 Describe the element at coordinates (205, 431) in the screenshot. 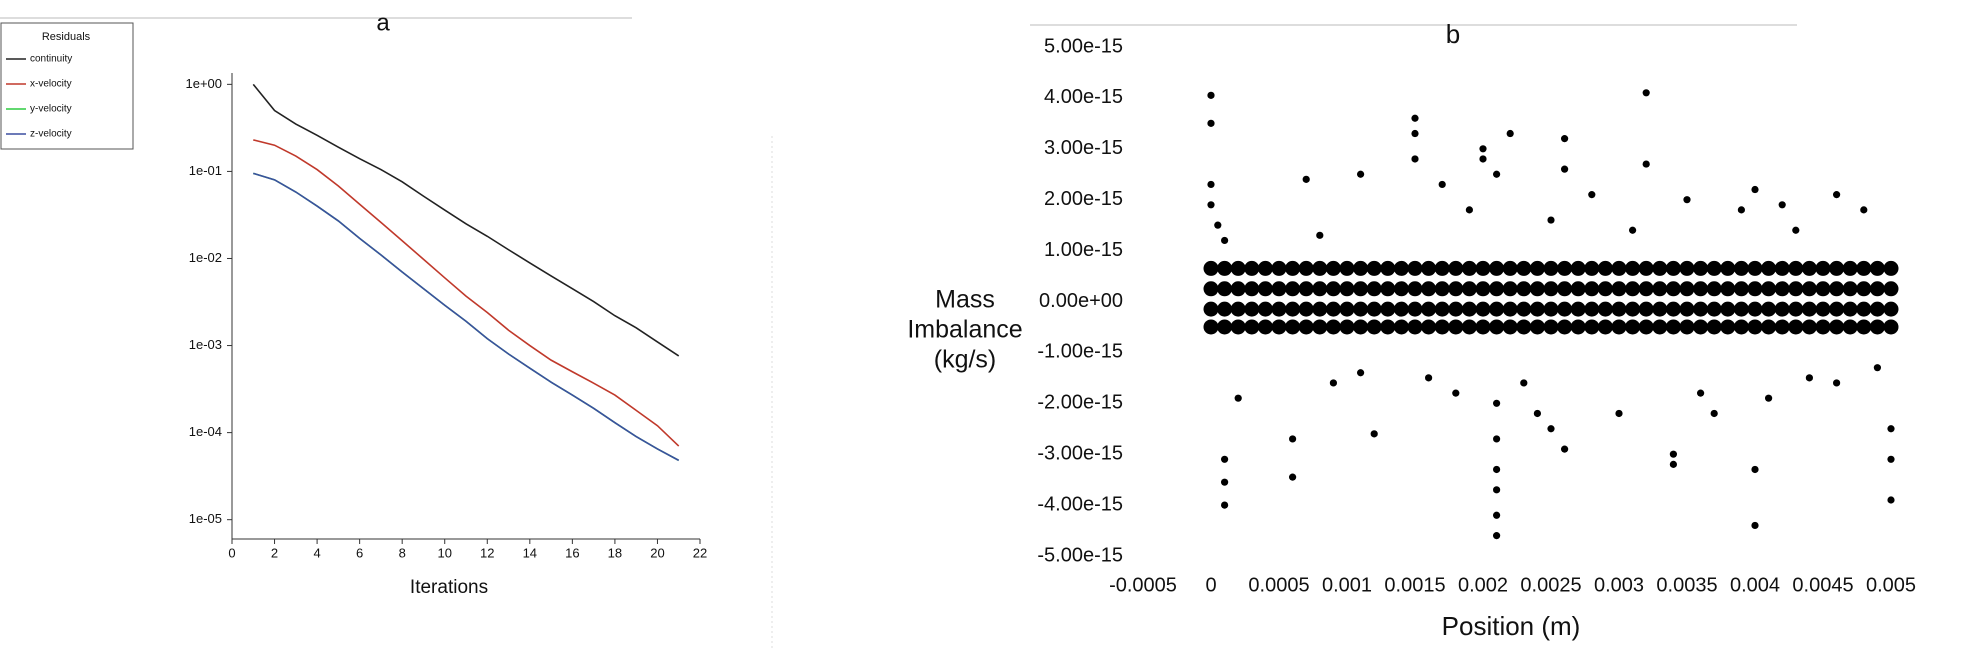

I see `y-tick-label: 1e-04` at that location.